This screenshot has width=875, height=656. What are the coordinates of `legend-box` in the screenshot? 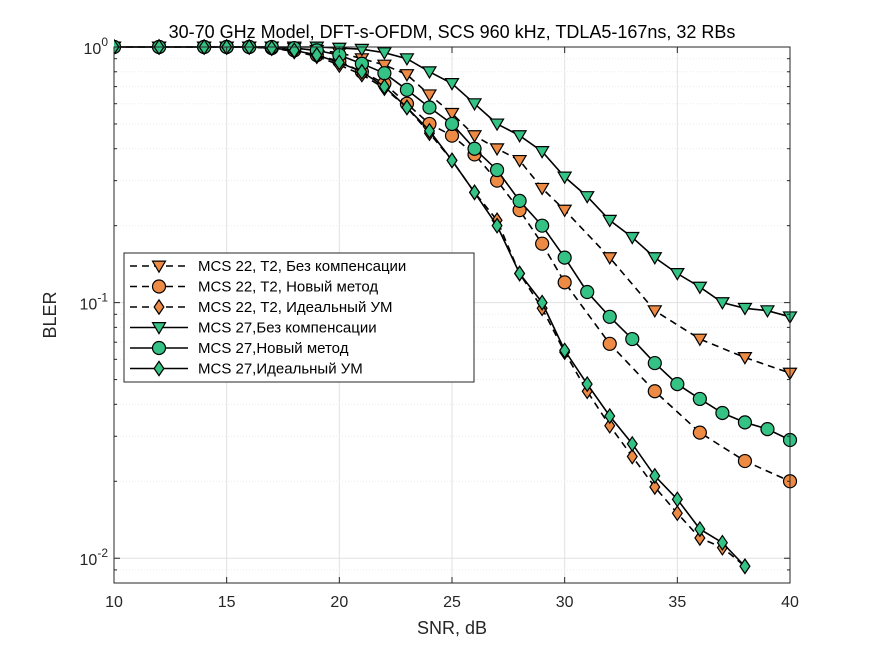 It's located at (299, 317).